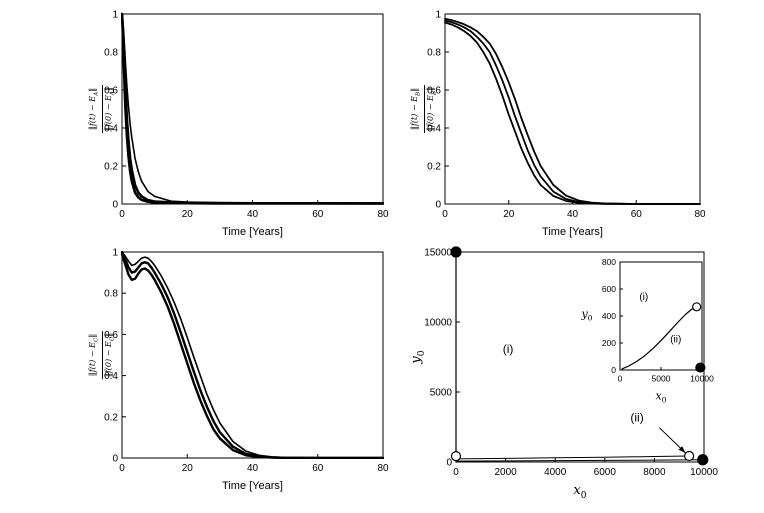 This screenshot has height=513, width=764. I want to click on denominator-subscript: C, so click(112, 339).